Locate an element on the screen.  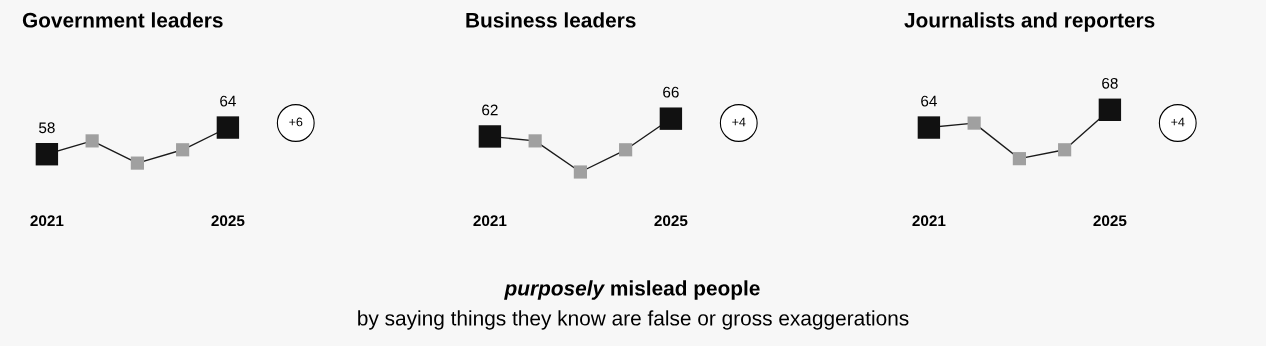
text: purposely is located at coordinates (554, 290).